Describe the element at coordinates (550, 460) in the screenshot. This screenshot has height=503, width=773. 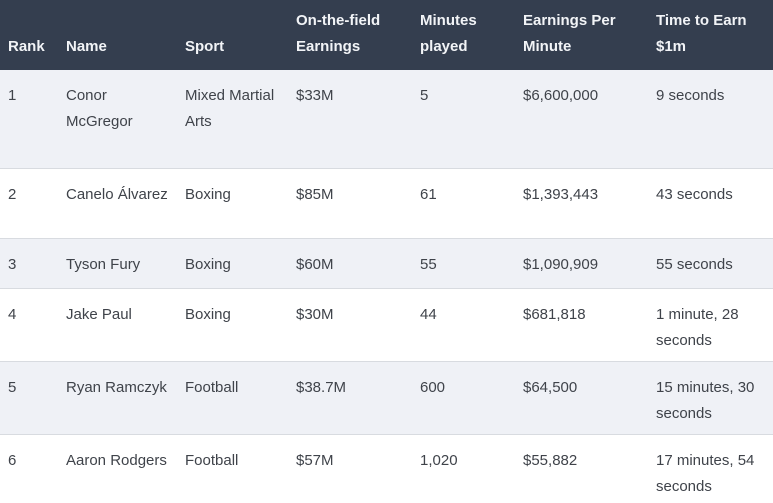
I see `cell-earnings-per-minute: $55,882` at that location.